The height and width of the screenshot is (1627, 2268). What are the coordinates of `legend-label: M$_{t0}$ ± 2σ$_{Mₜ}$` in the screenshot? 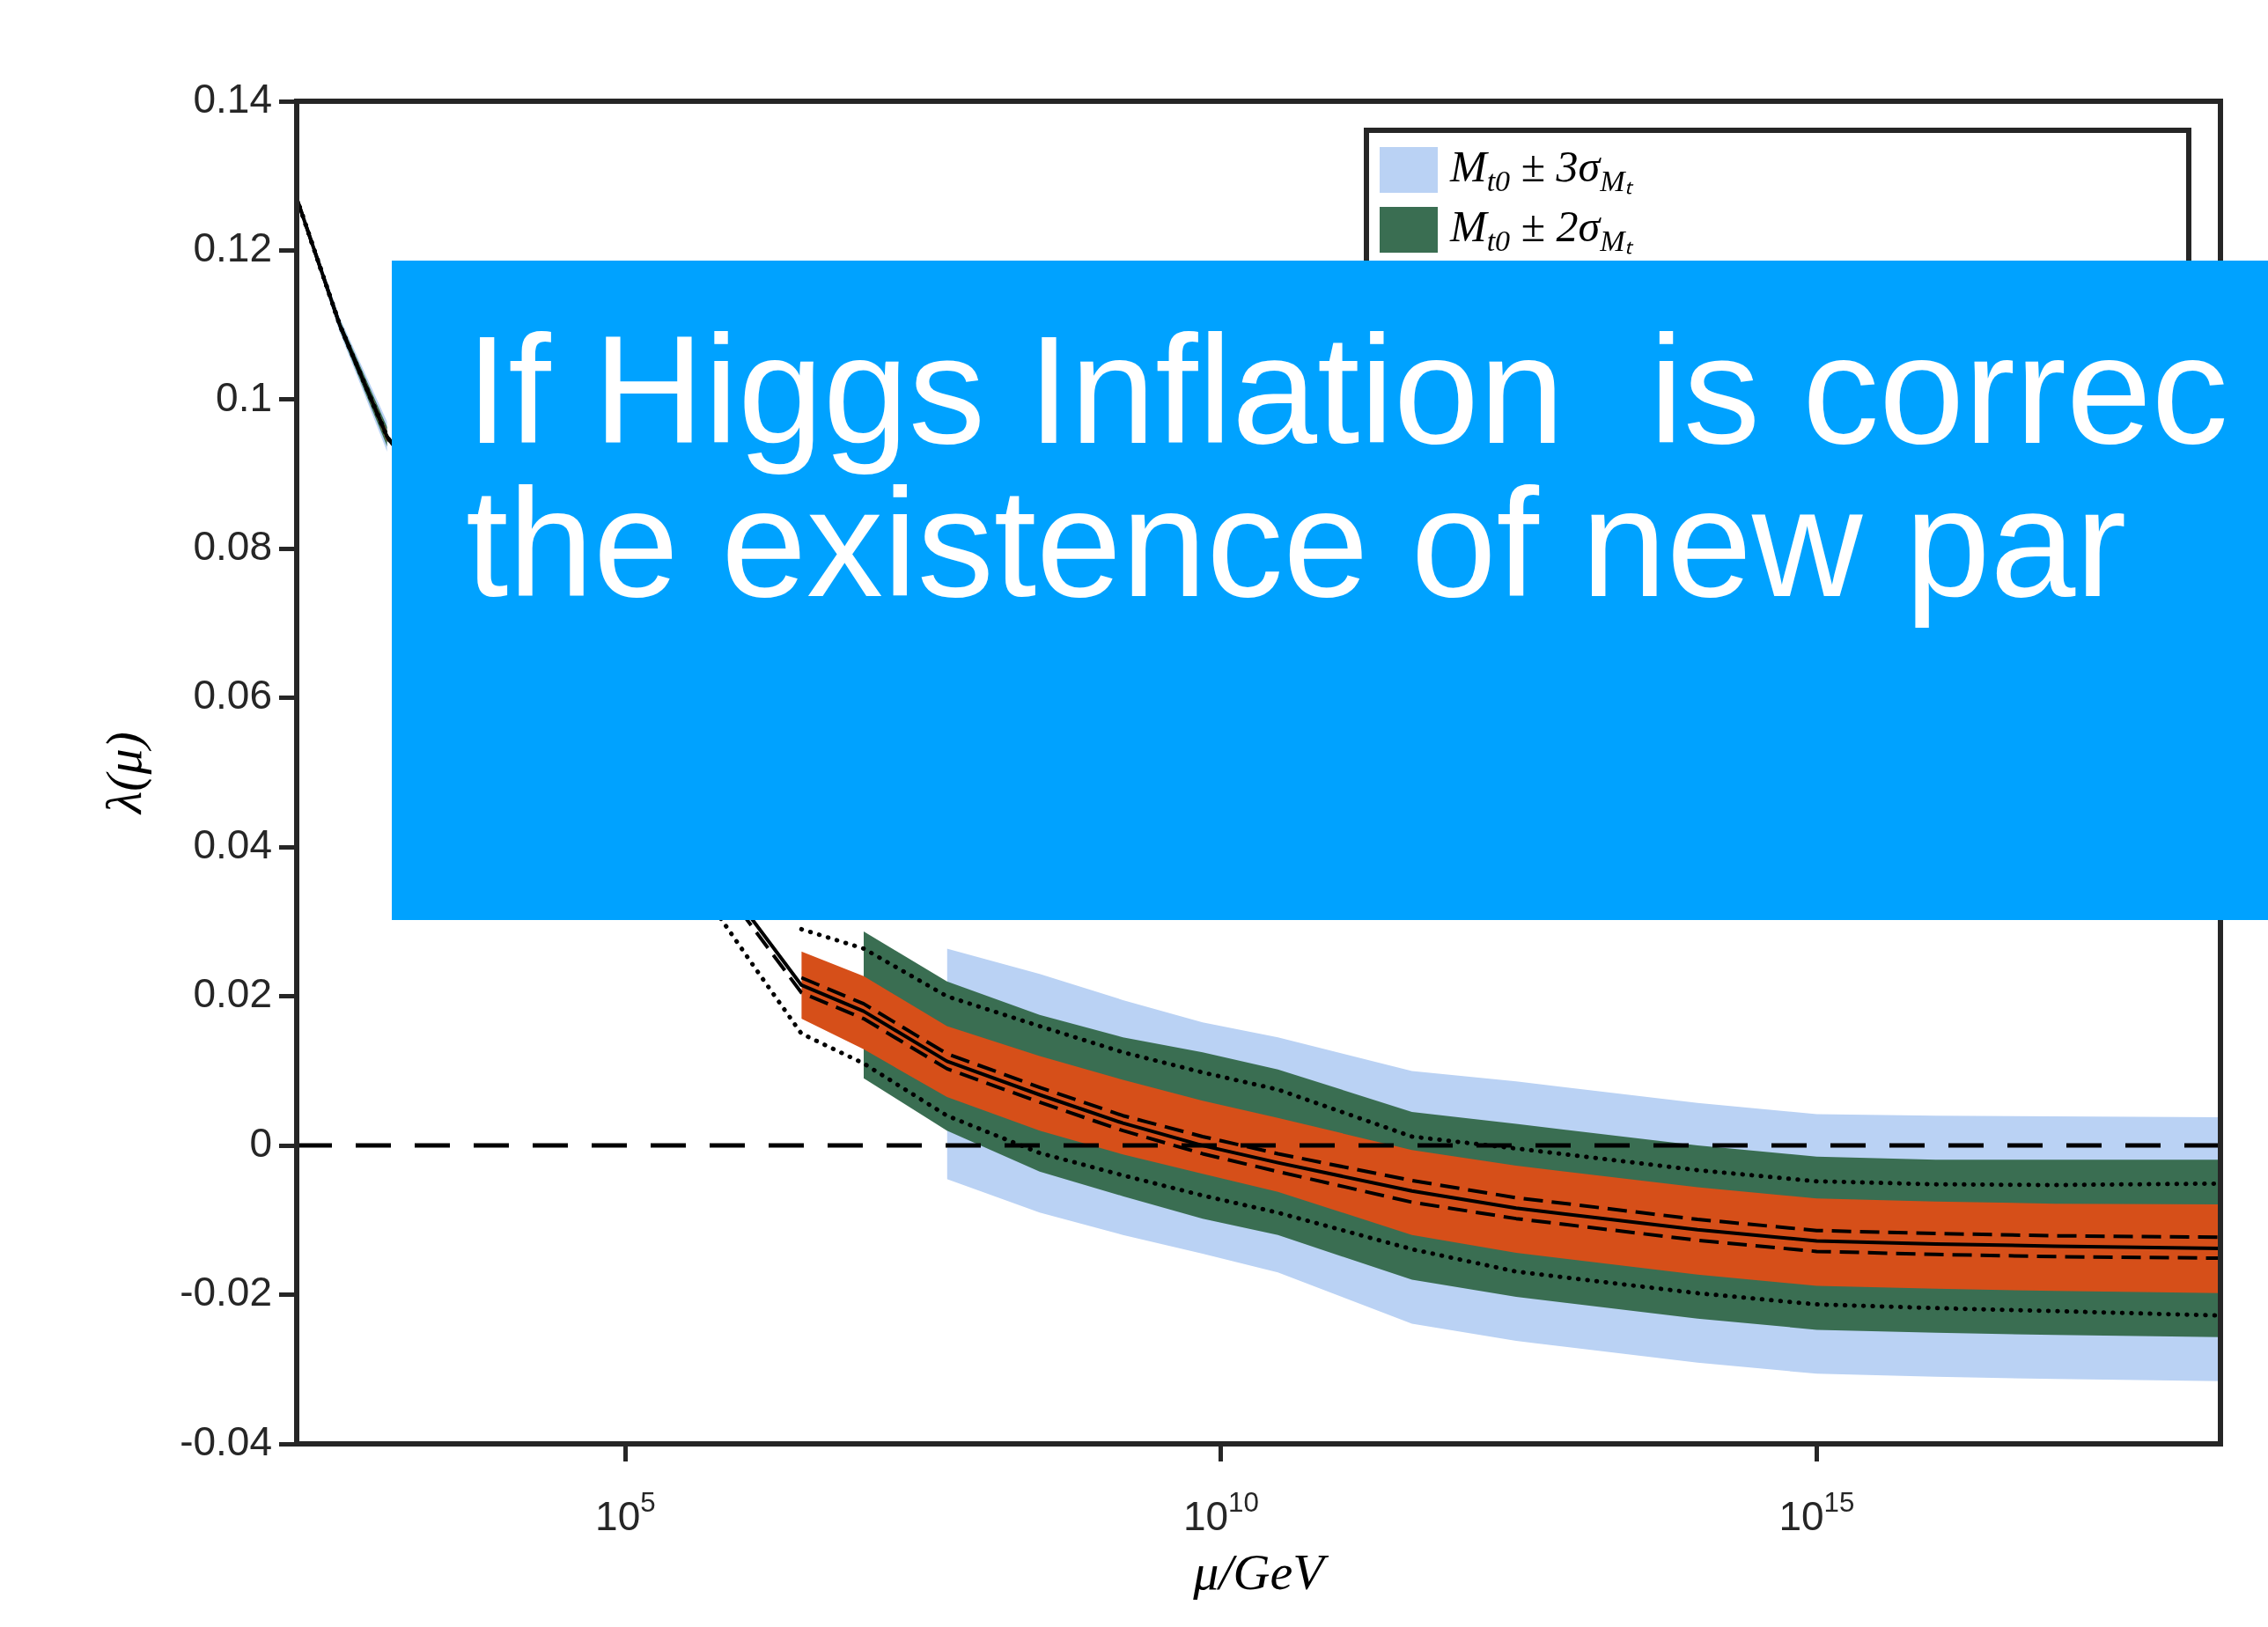 It's located at (1541, 229).